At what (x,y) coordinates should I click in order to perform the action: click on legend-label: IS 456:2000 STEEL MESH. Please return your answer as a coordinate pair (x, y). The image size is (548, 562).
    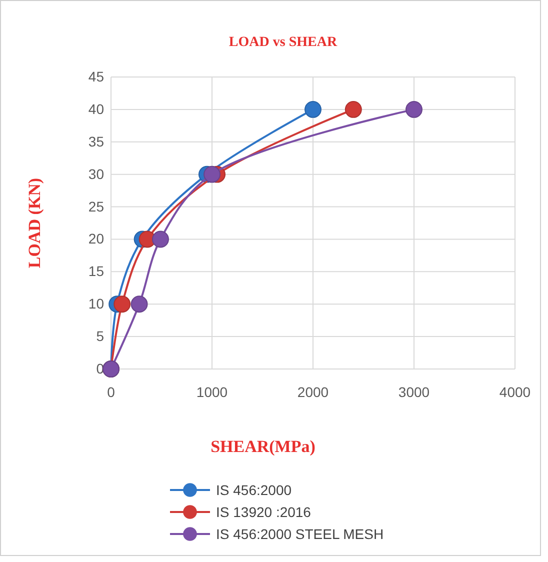
    Looking at the image, I should click on (300, 534).